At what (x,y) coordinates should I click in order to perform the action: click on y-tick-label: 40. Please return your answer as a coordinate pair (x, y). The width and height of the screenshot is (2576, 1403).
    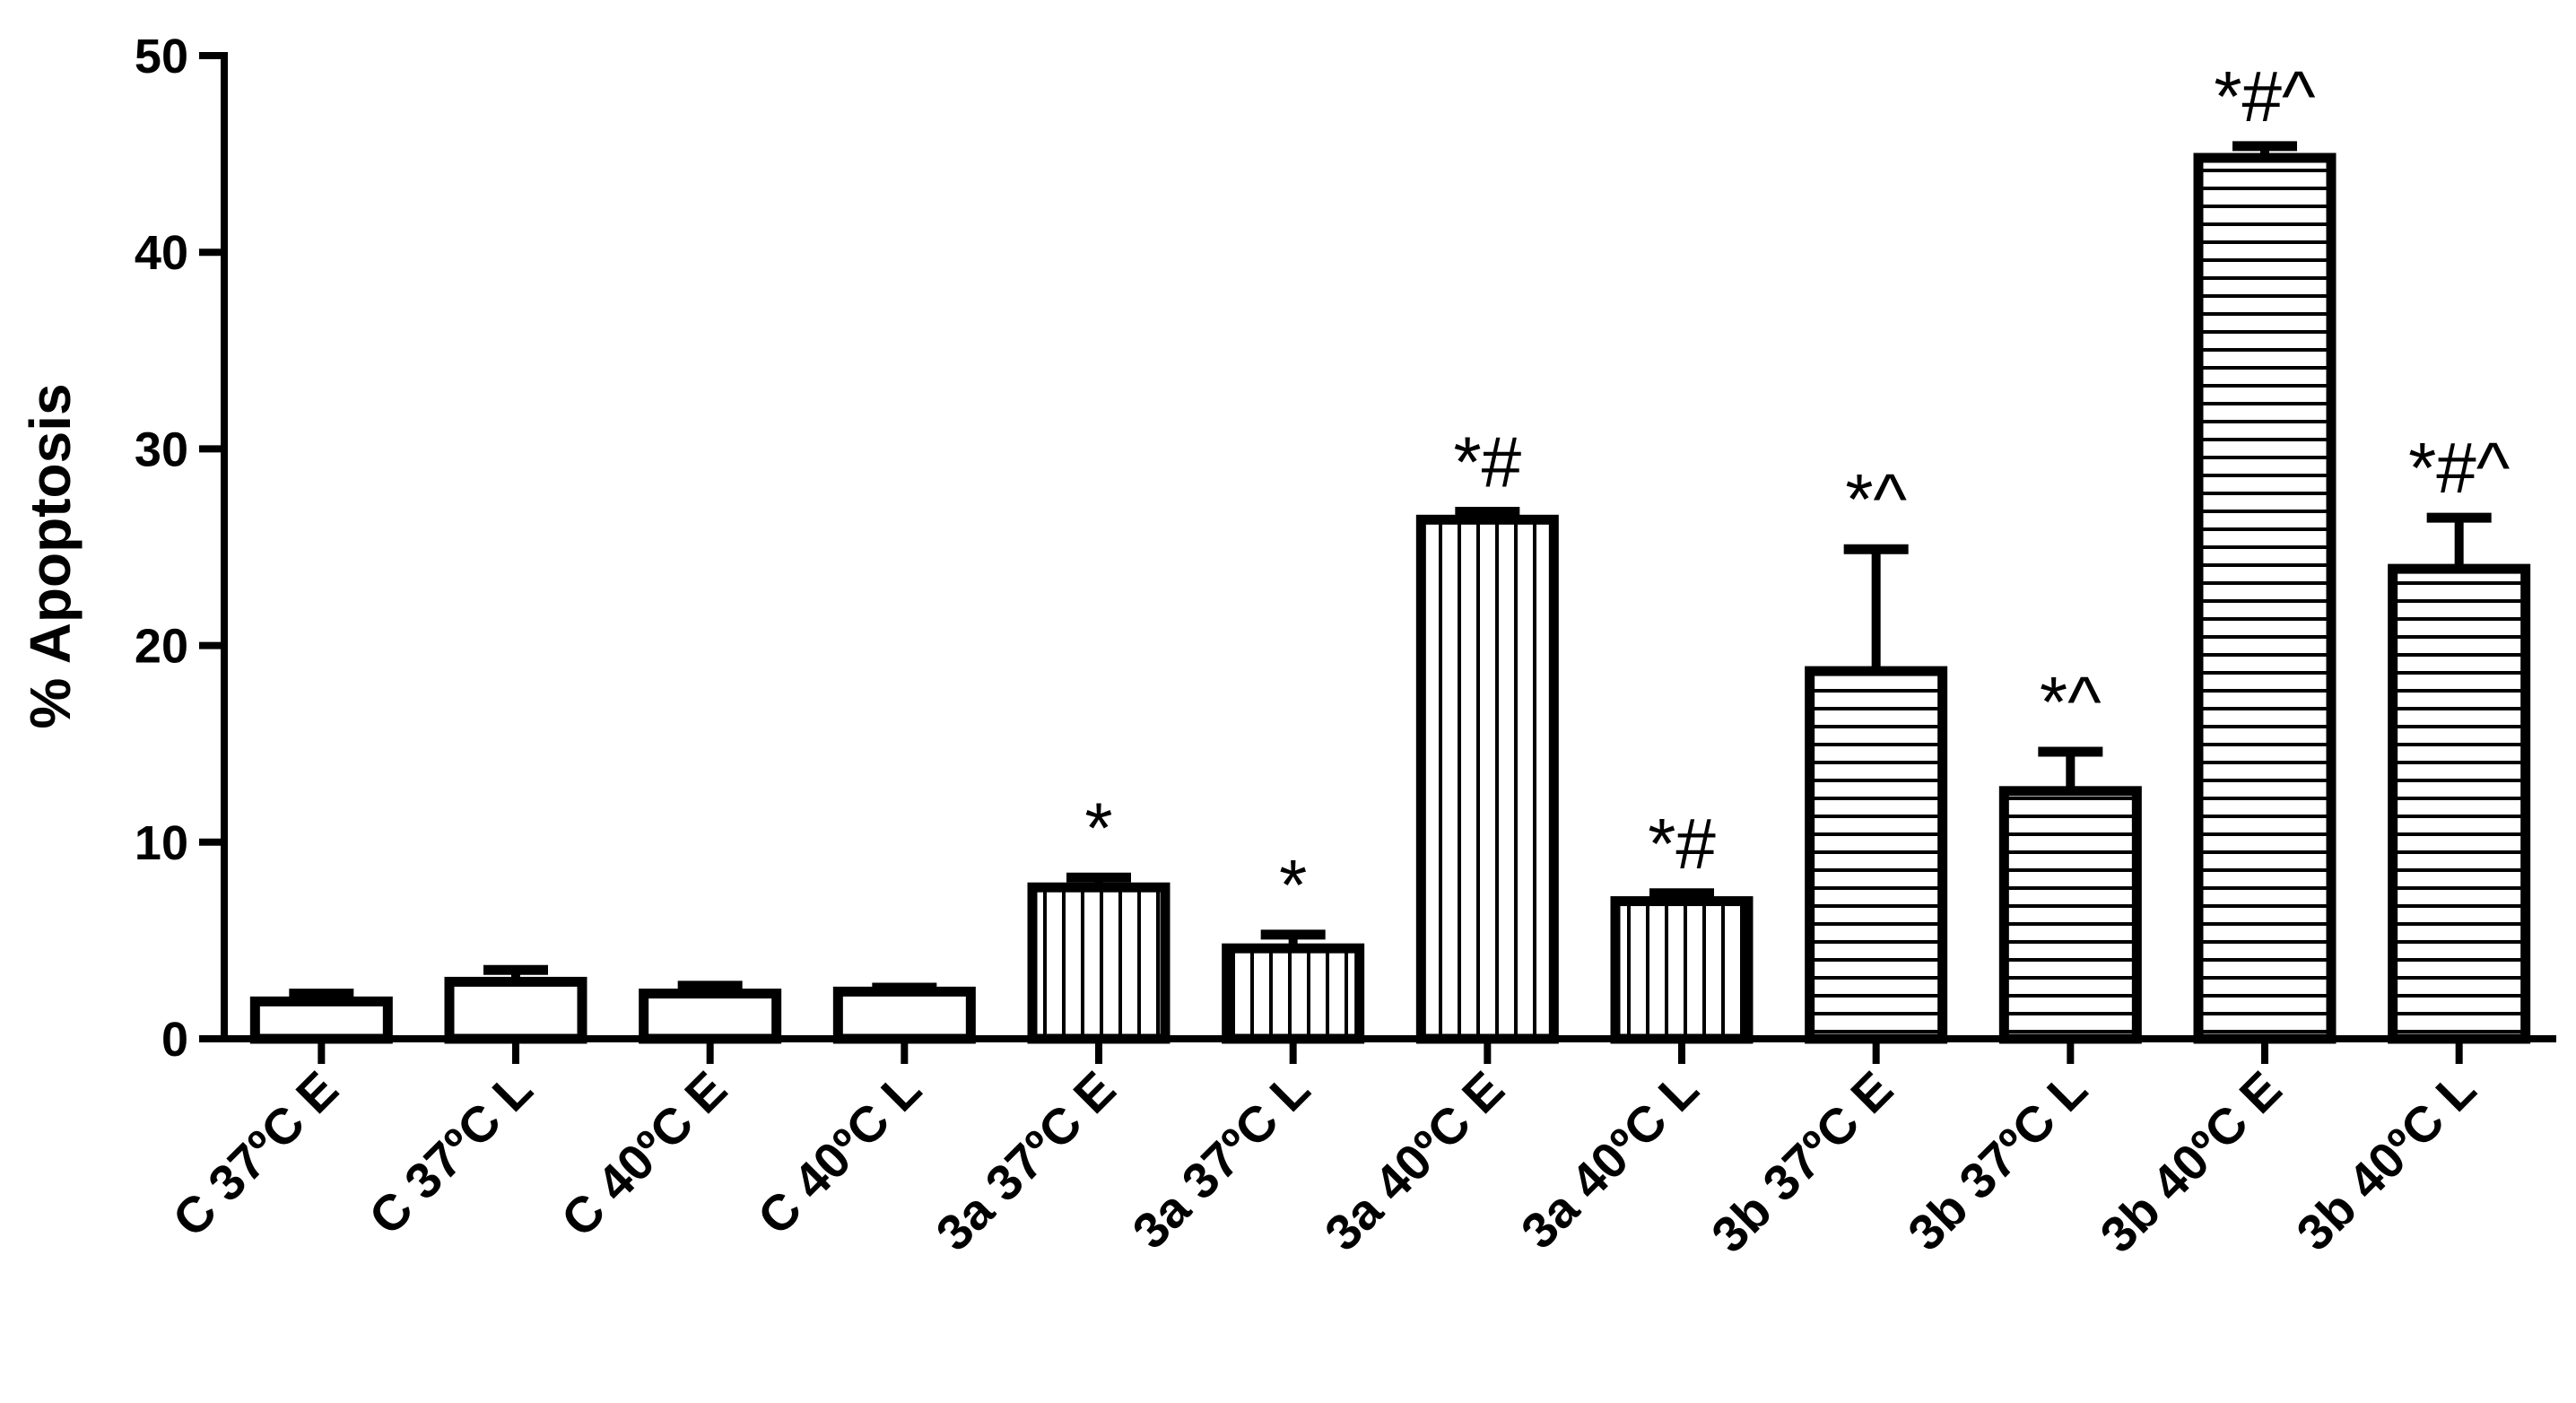
    Looking at the image, I should click on (161, 253).